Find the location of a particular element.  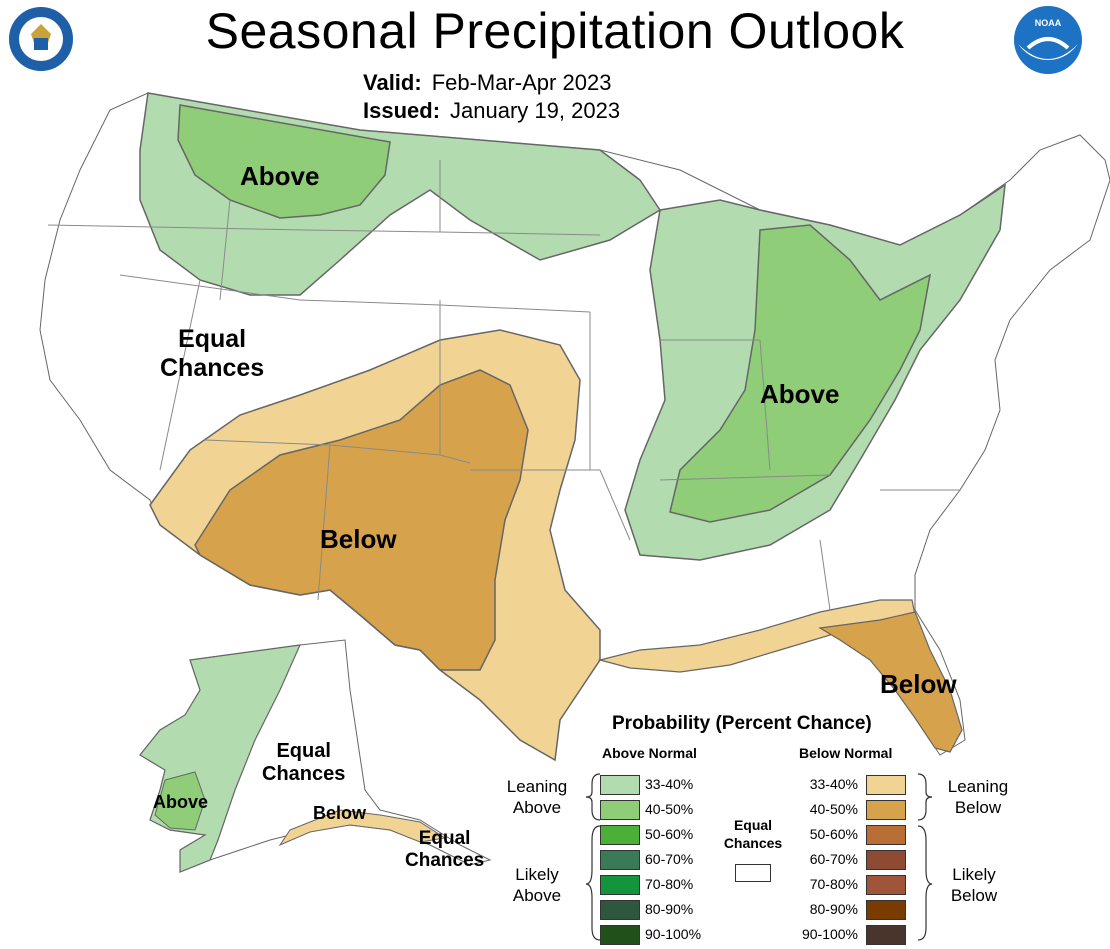

issued-line: Issued: January 19, 2023 is located at coordinates (491, 111).